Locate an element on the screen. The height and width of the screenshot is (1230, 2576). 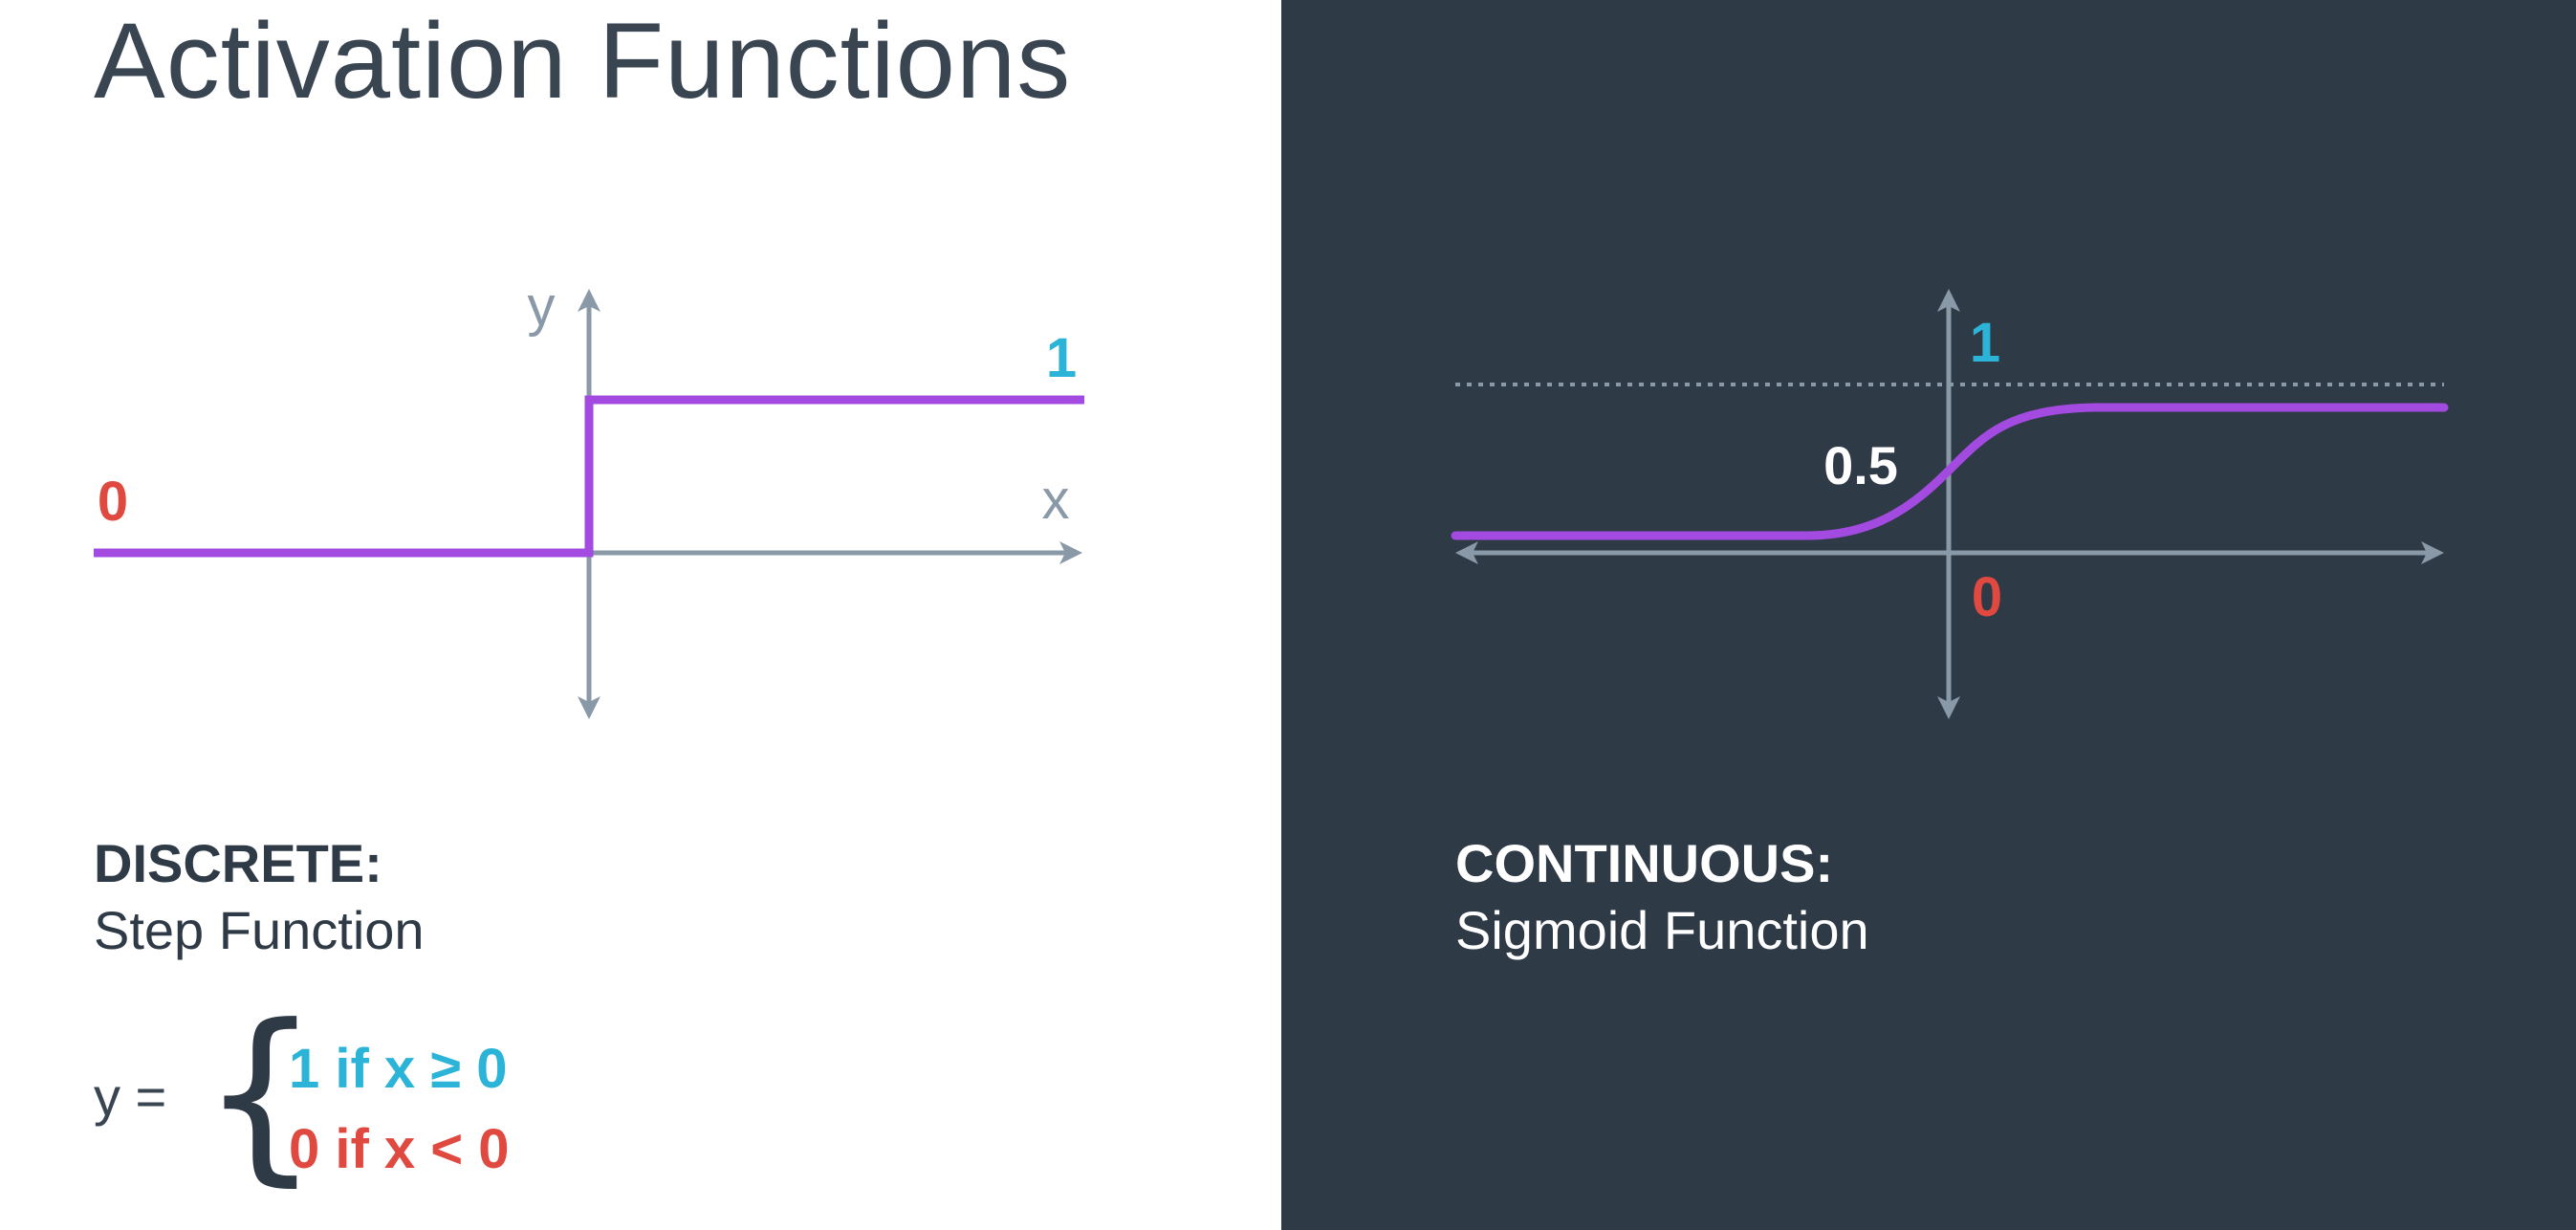
sigmoid-one-label: 1 is located at coordinates (1985, 343).